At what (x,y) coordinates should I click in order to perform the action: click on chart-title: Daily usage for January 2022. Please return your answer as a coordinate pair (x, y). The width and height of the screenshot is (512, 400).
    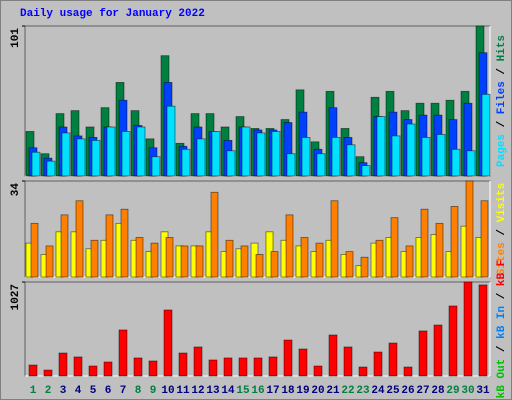
    Looking at the image, I should click on (112, 14).